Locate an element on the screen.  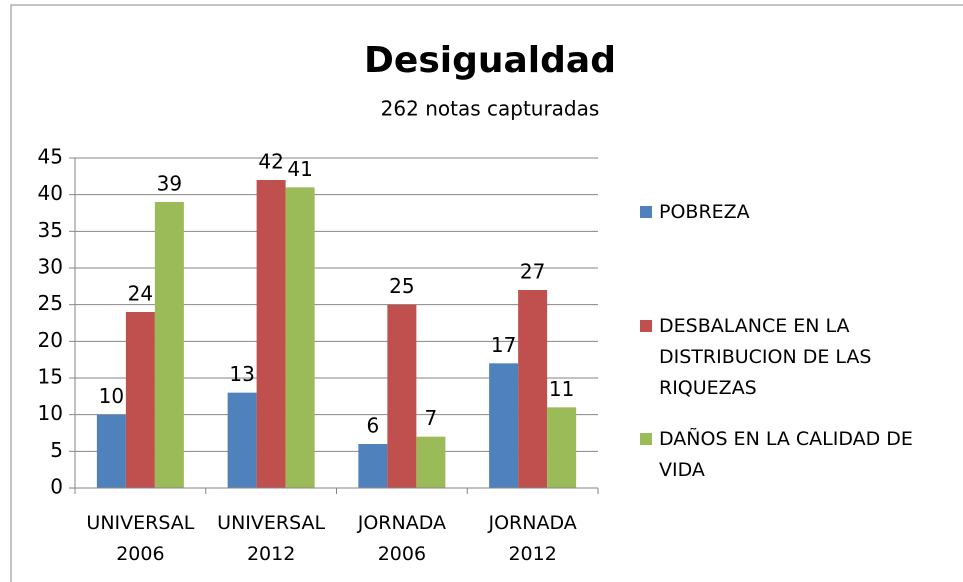
data-label: 24 is located at coordinates (140, 294).